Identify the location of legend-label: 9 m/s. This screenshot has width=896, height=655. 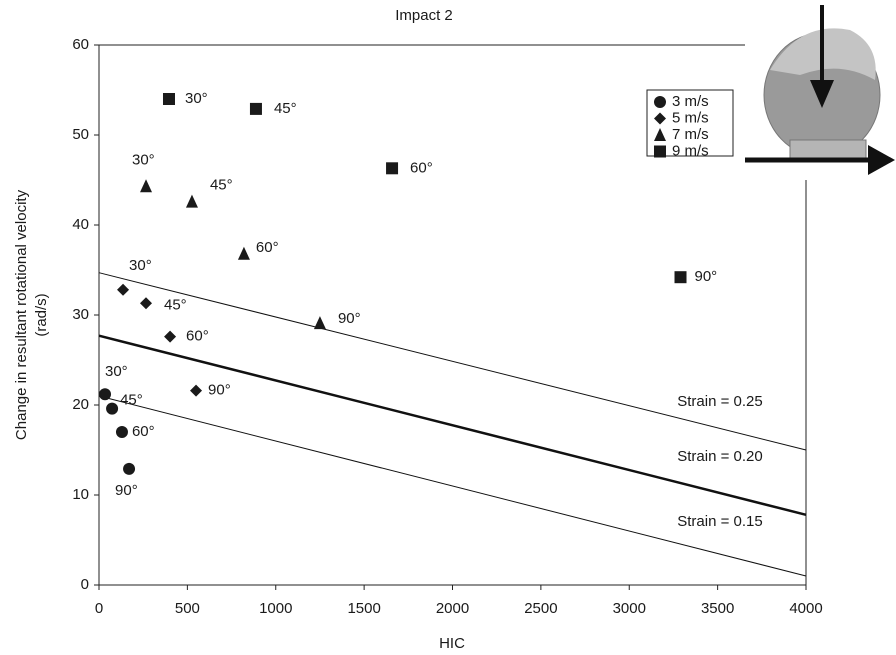
(690, 150).